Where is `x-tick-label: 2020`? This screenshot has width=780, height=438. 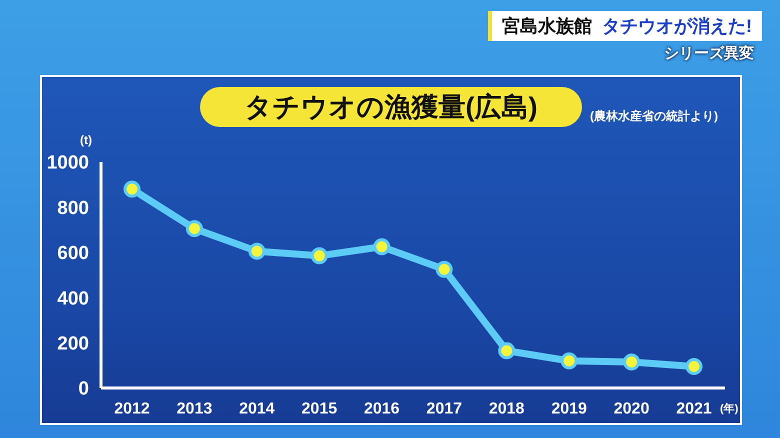 x-tick-label: 2020 is located at coordinates (632, 409).